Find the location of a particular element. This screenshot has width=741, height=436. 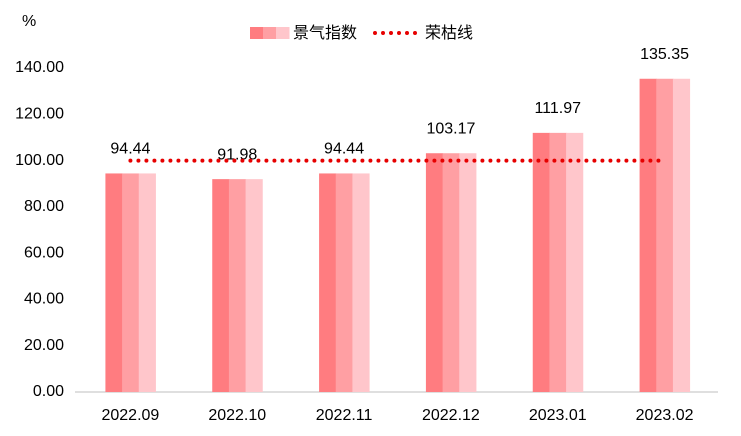

y-tick-label: 40.00 is located at coordinates (44, 299).